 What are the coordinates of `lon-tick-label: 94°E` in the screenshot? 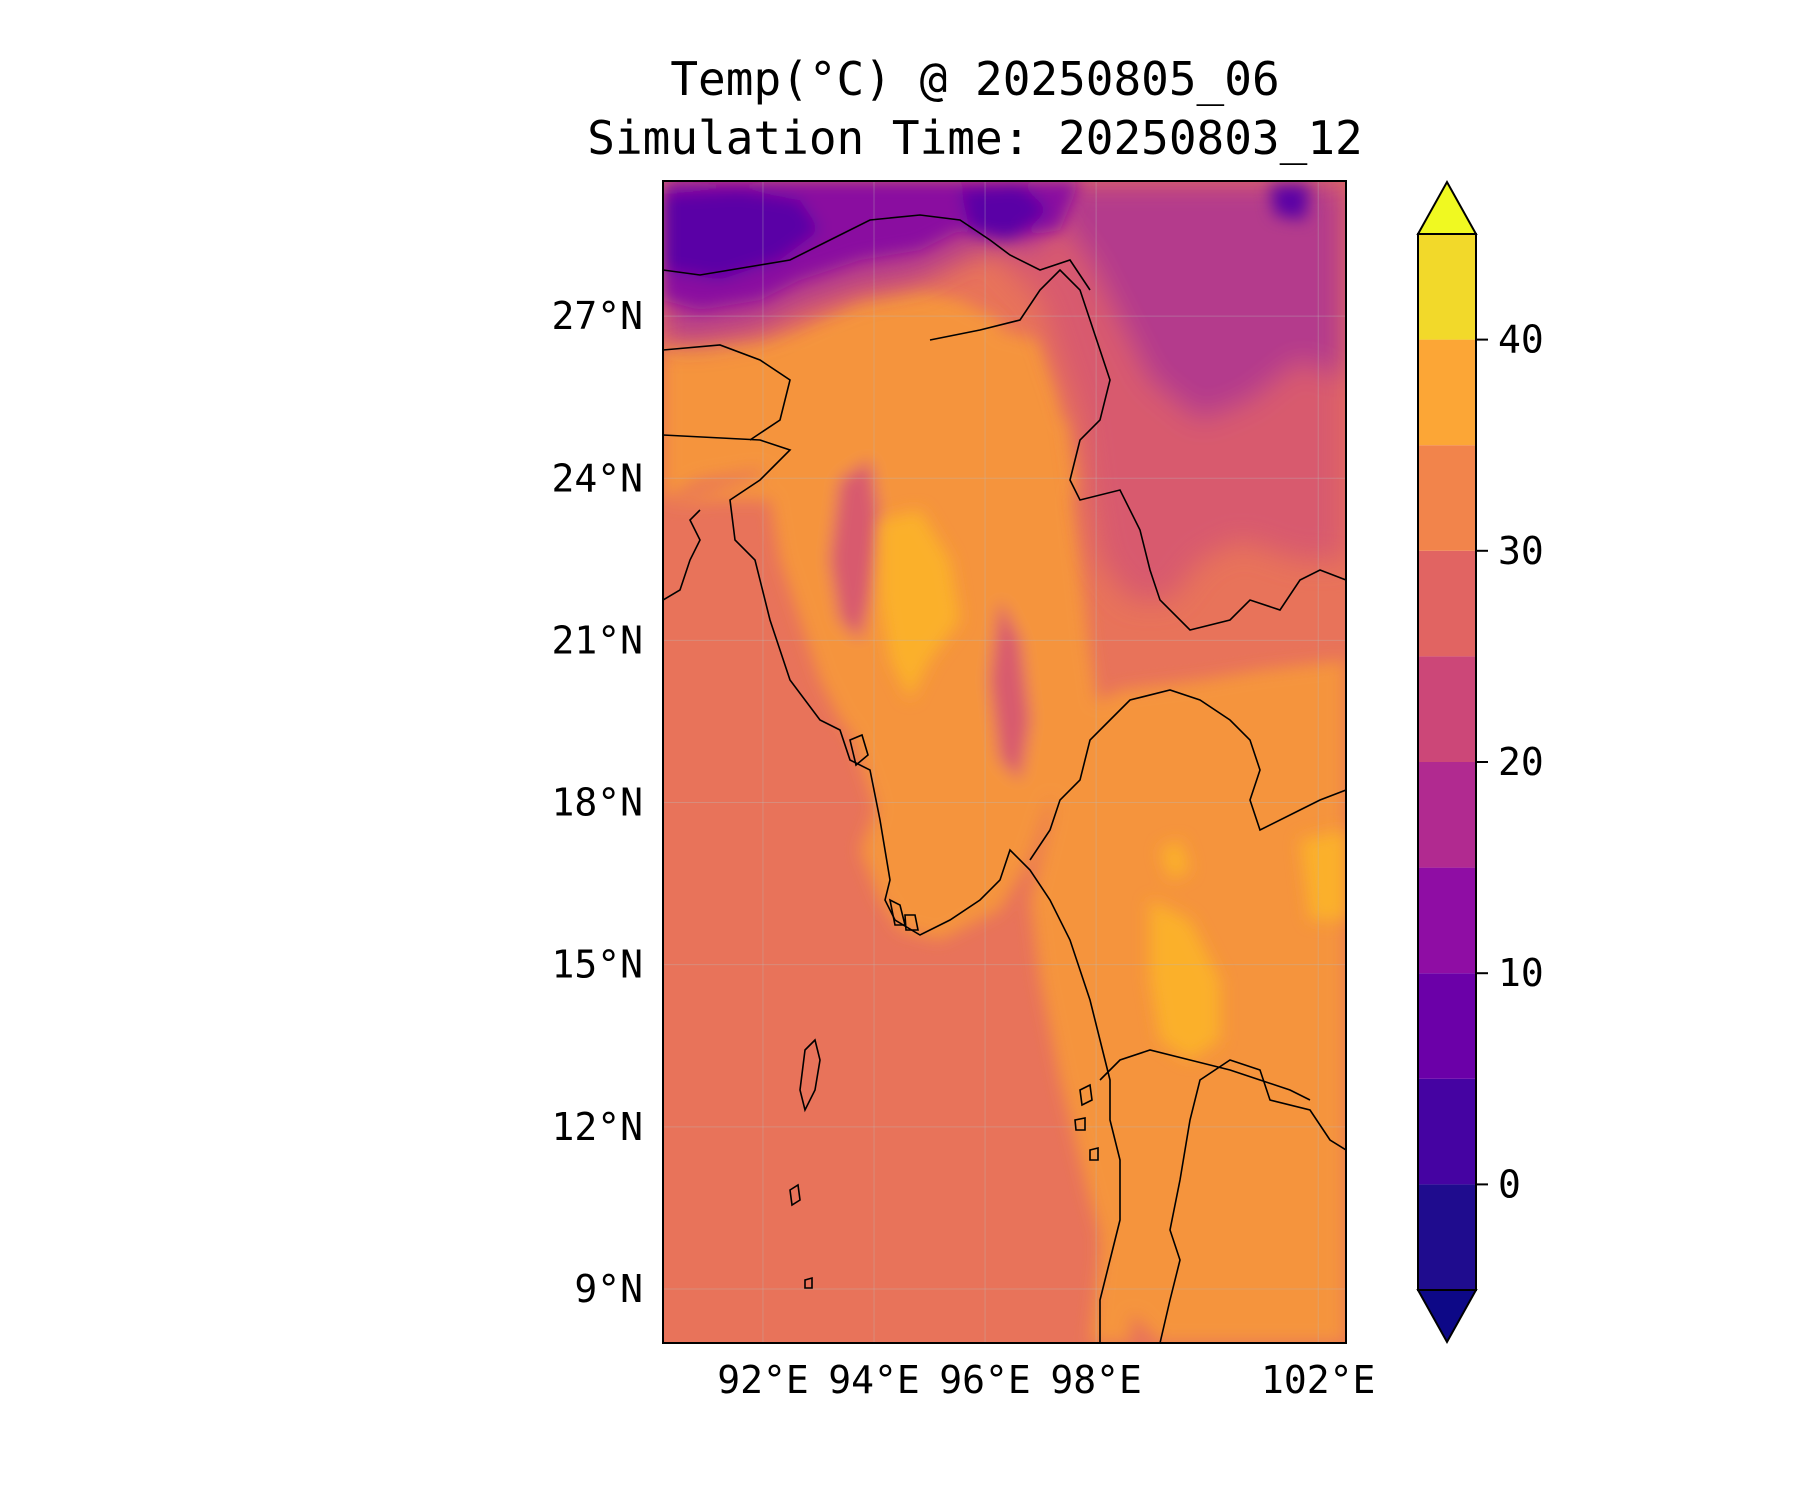 It's located at (874, 1380).